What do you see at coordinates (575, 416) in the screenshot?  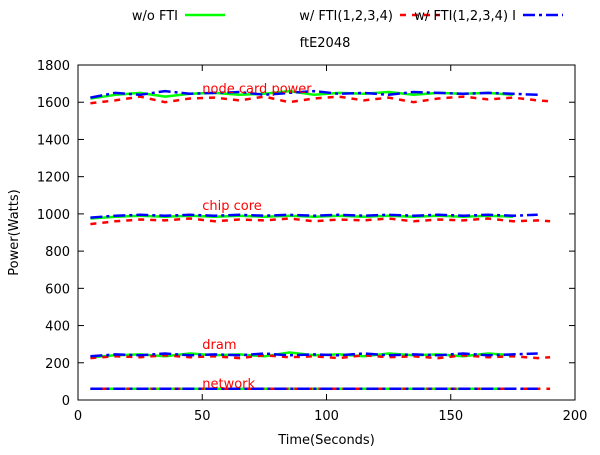 I see `x-tick-label: 200` at bounding box center [575, 416].